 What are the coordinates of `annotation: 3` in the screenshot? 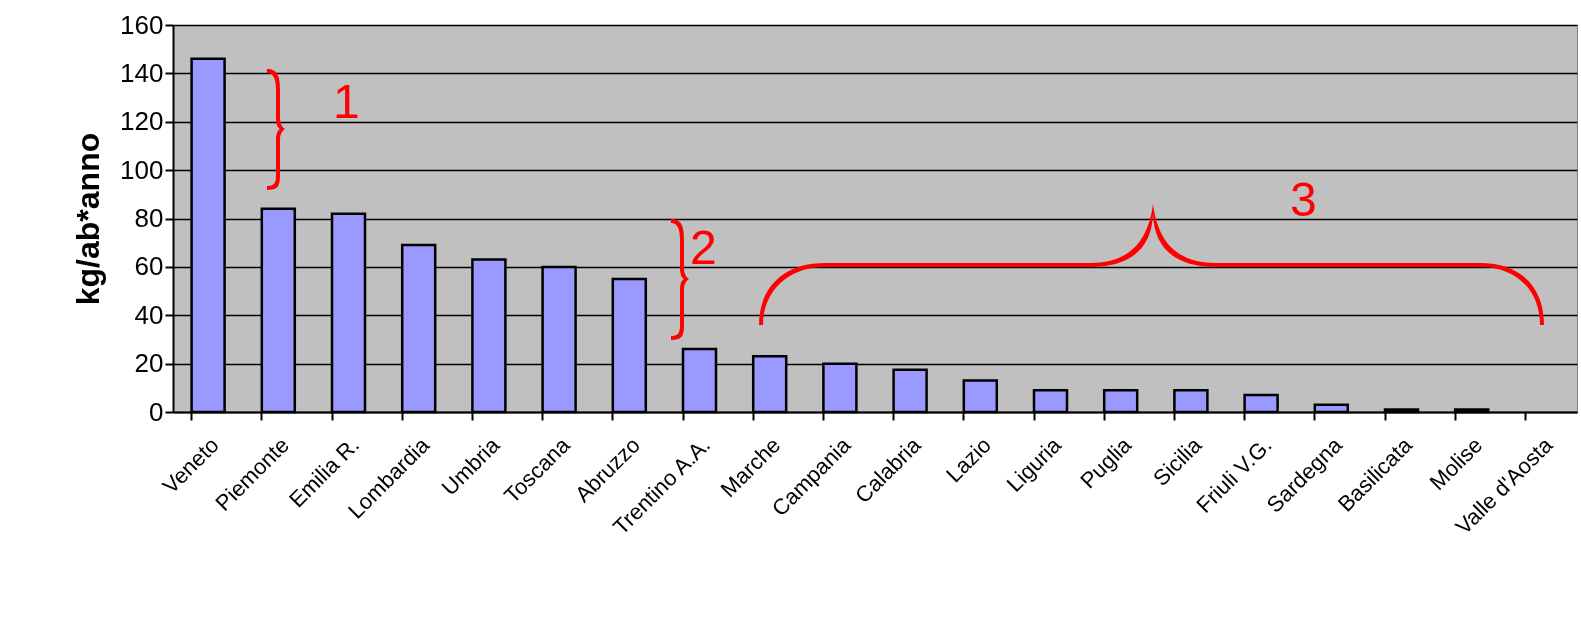 It's located at (1303, 199).